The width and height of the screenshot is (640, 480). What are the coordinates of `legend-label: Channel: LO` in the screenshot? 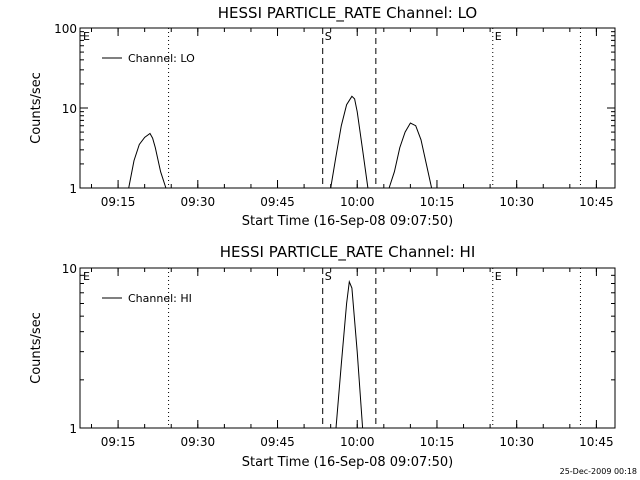 It's located at (161, 58).